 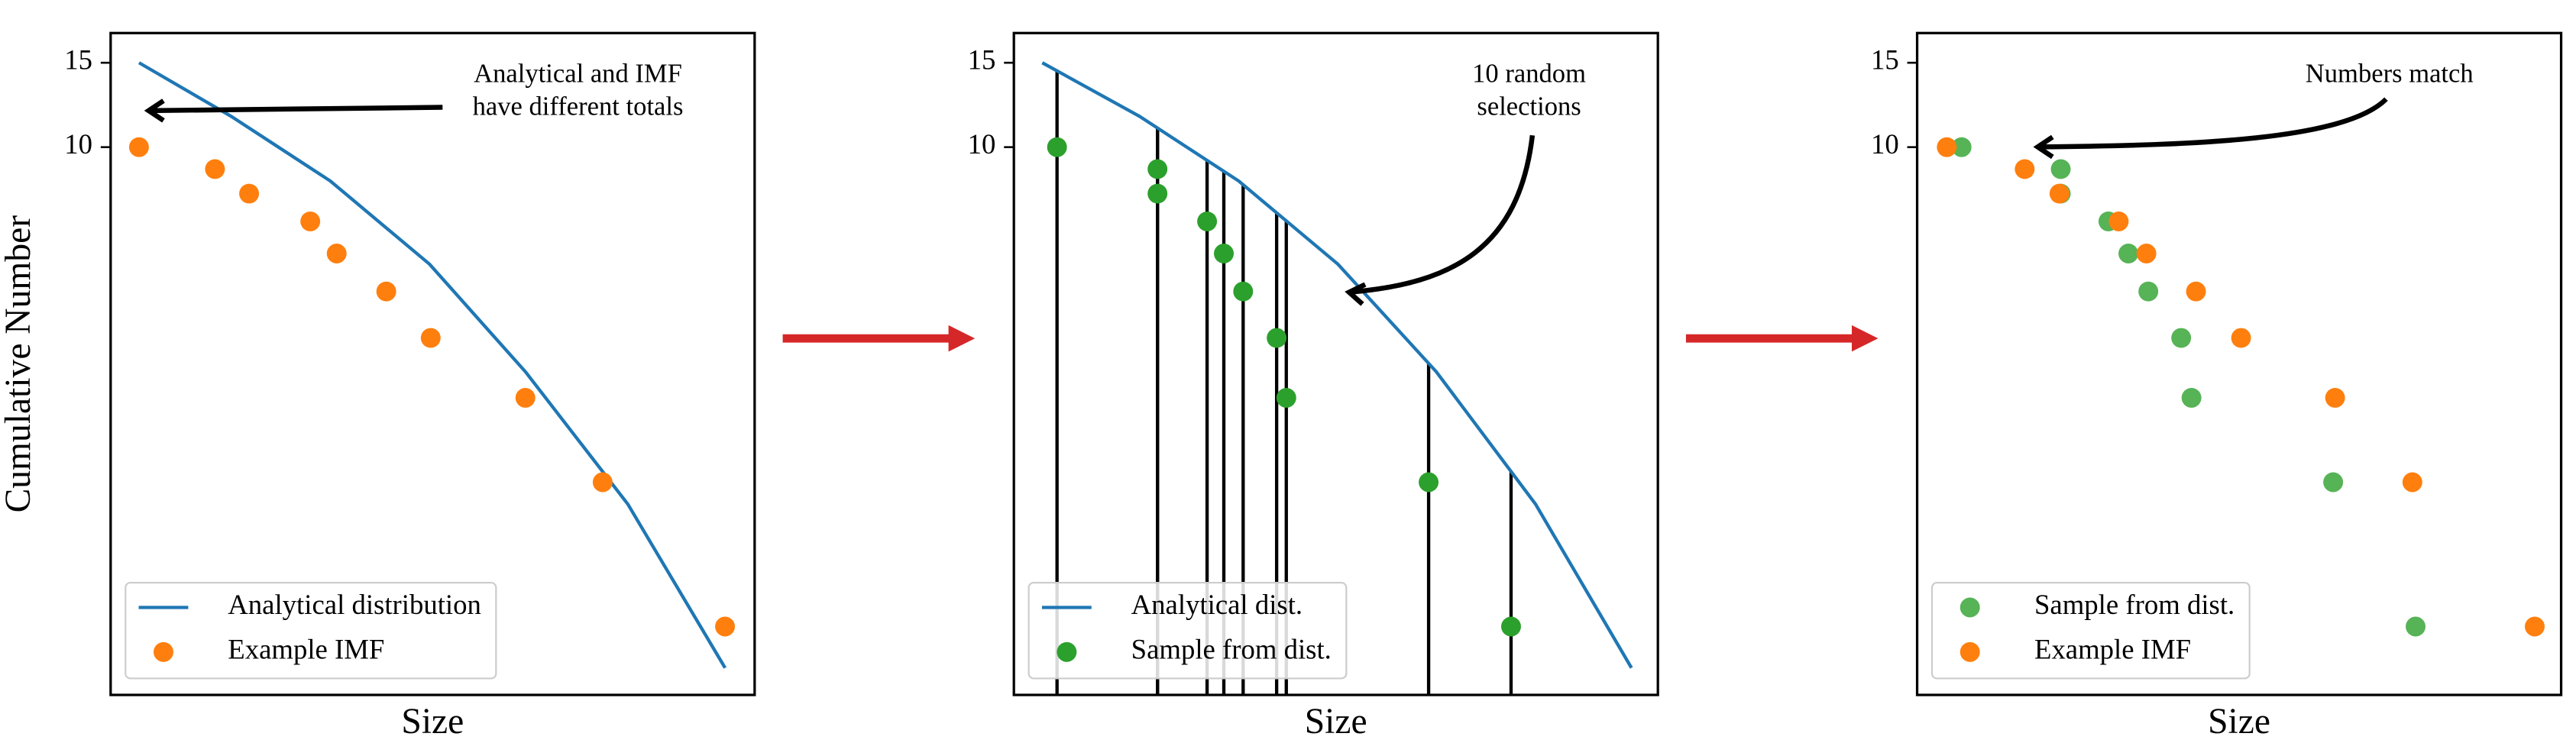 What do you see at coordinates (1529, 107) in the screenshot?
I see `annotation: selections` at bounding box center [1529, 107].